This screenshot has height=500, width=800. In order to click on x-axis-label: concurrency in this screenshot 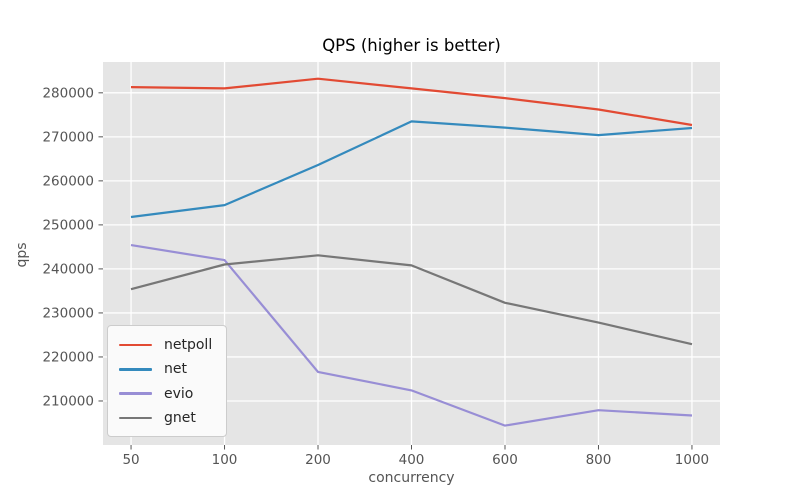, I will do `click(411, 478)`.